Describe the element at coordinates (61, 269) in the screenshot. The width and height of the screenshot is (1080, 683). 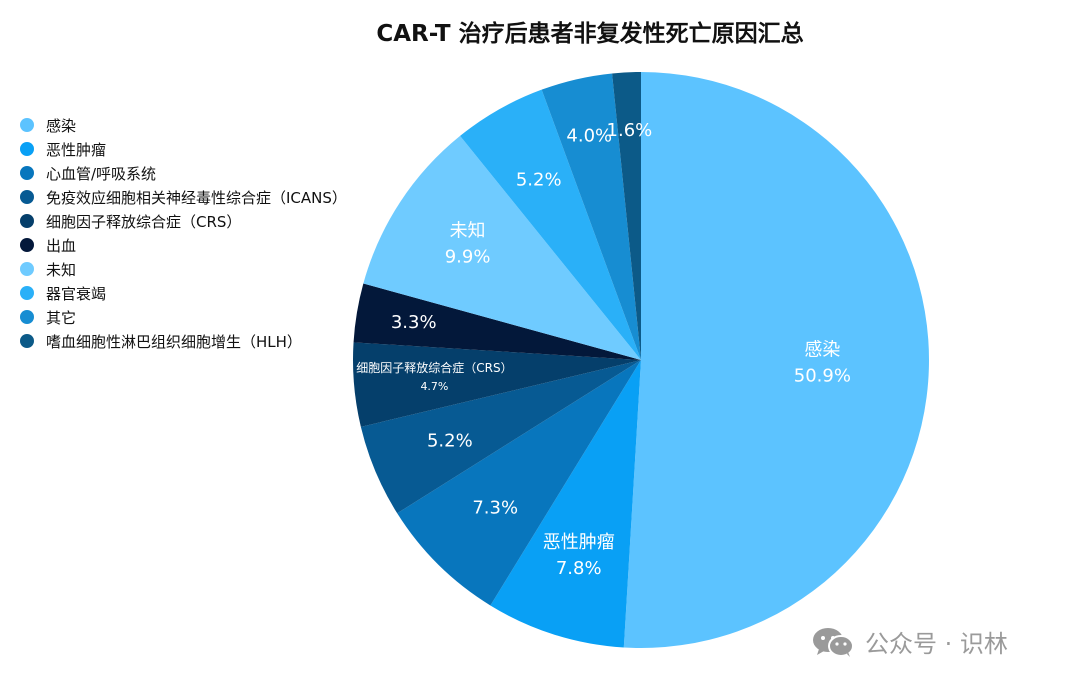
I see `legend-label: 未知` at that location.